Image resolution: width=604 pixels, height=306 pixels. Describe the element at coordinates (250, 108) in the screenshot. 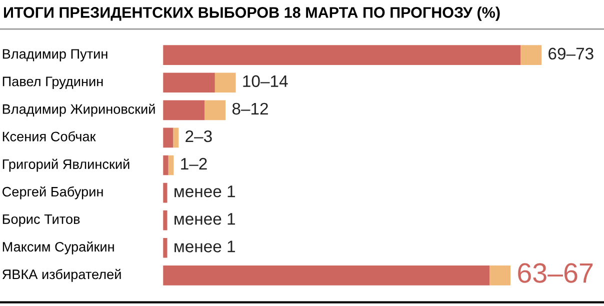

I see `text: 8–12` at that location.